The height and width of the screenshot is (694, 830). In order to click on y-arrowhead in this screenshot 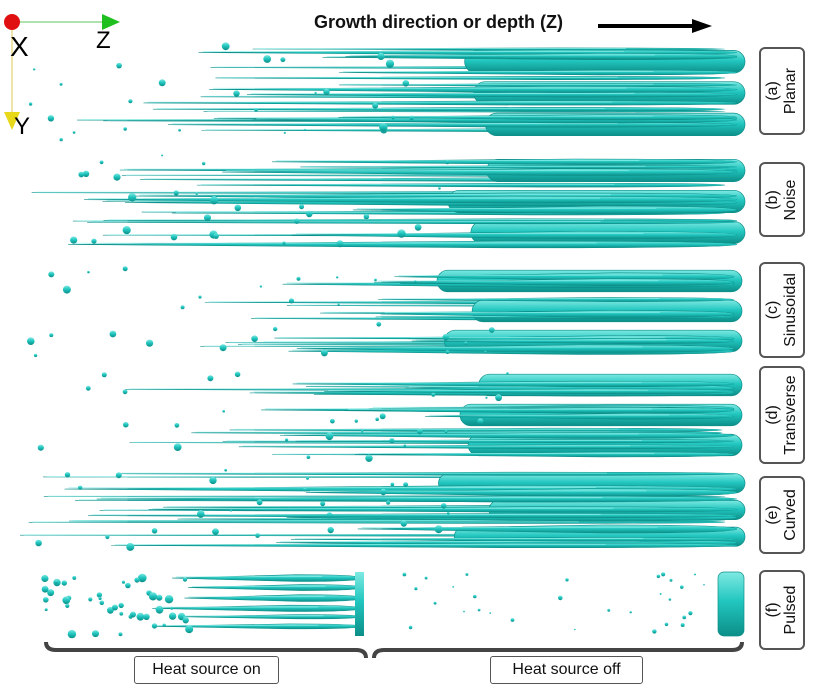, I will do `click(12, 121)`.